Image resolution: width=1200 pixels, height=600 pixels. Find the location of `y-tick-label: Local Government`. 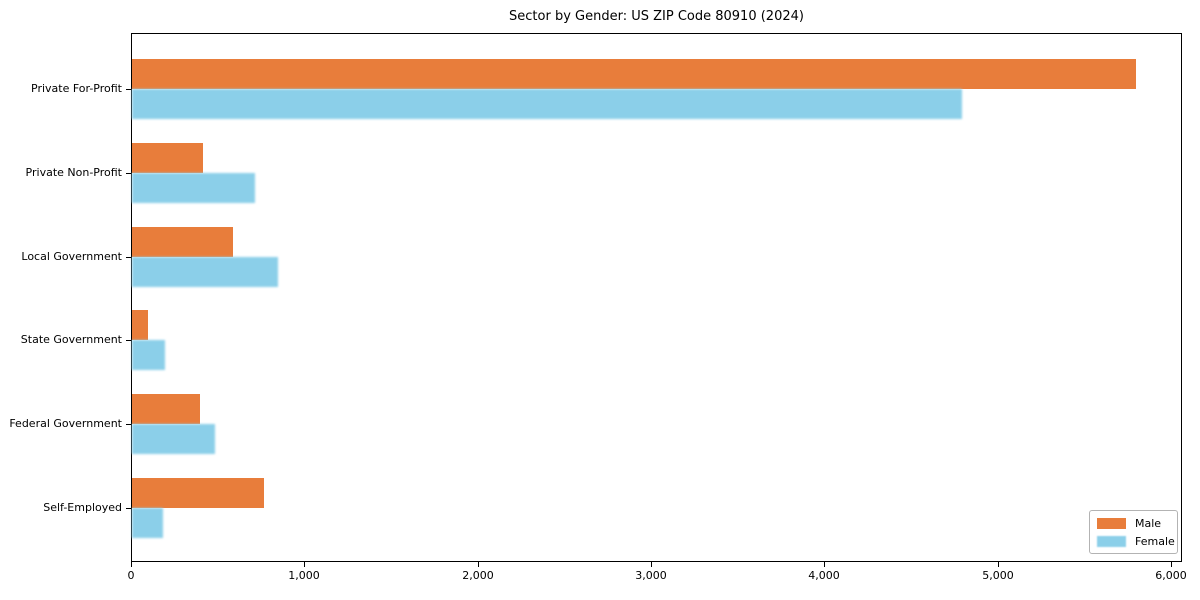

y-tick-label: Local Government is located at coordinates (71, 256).